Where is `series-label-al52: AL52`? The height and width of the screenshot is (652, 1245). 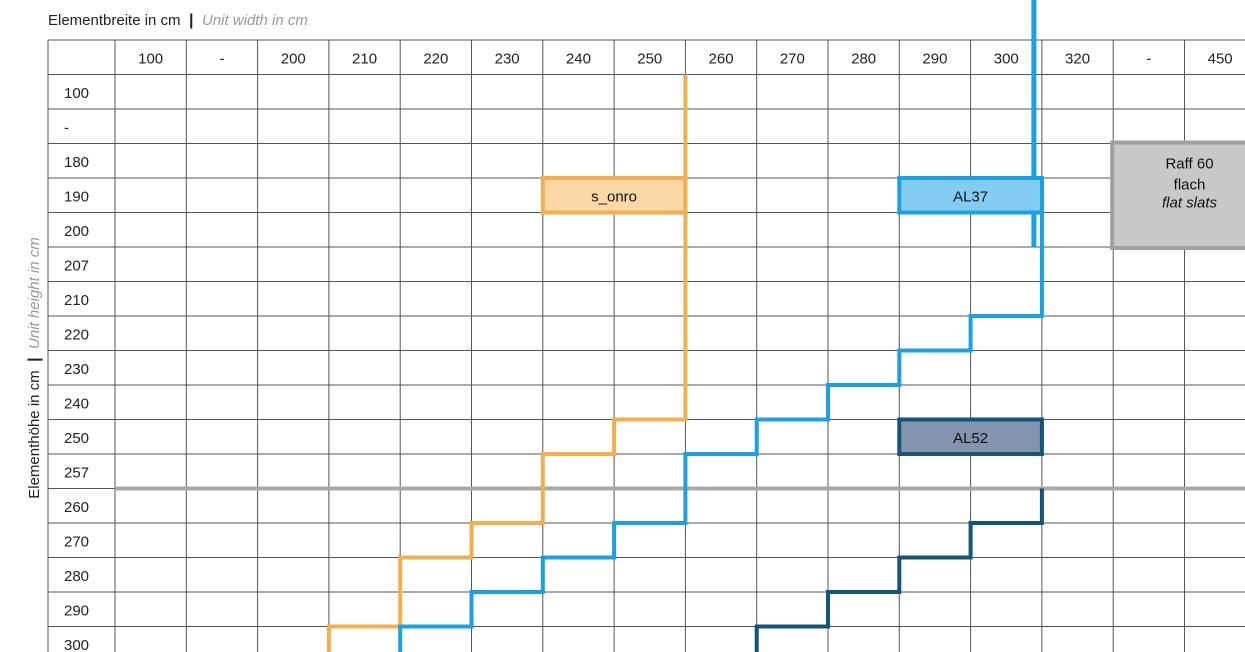 series-label-al52: AL52 is located at coordinates (970, 438).